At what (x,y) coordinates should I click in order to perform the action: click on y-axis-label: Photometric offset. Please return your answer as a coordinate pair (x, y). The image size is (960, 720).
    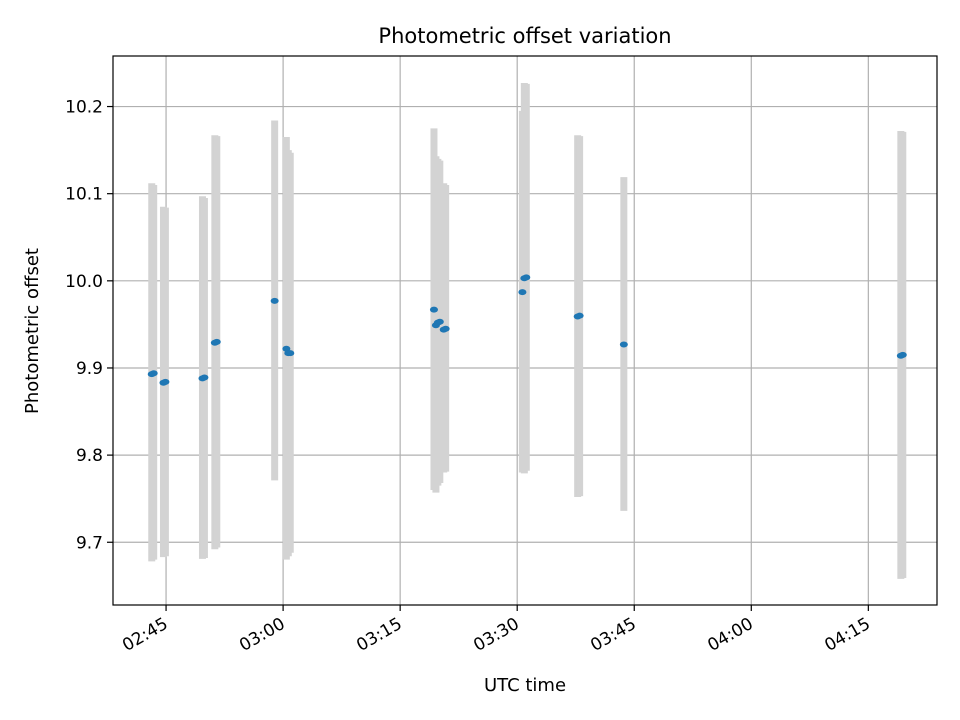
    Looking at the image, I should click on (32, 331).